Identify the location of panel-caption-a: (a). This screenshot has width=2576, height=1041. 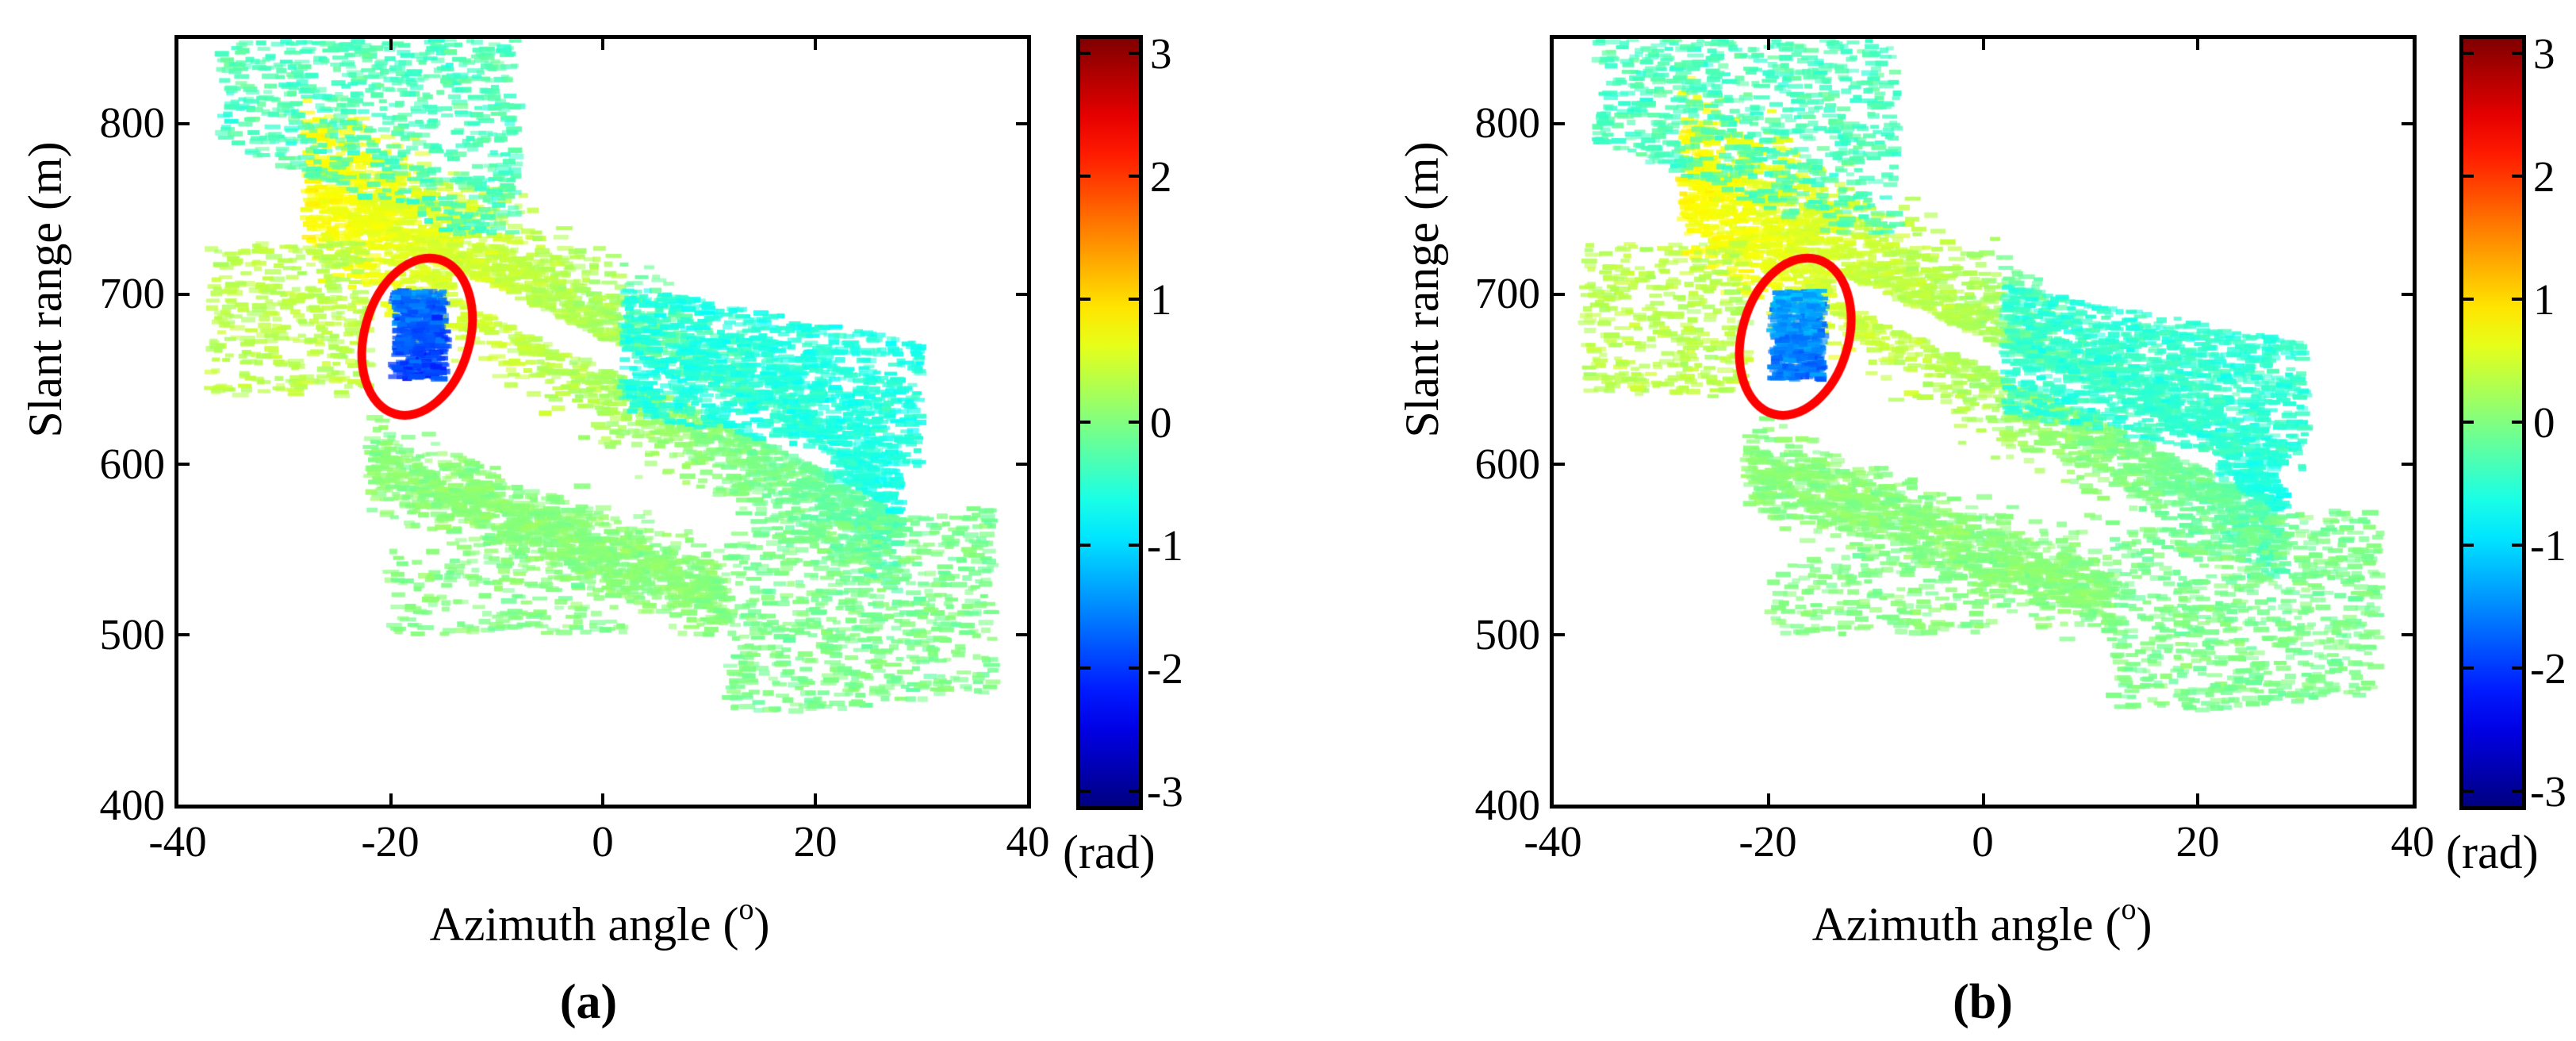
(589, 1002).